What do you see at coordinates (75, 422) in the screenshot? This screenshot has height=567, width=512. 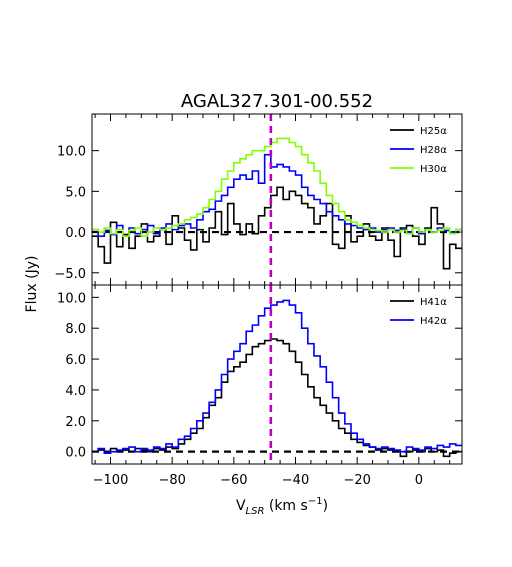 I see `y-tick-label: 2.0` at bounding box center [75, 422].